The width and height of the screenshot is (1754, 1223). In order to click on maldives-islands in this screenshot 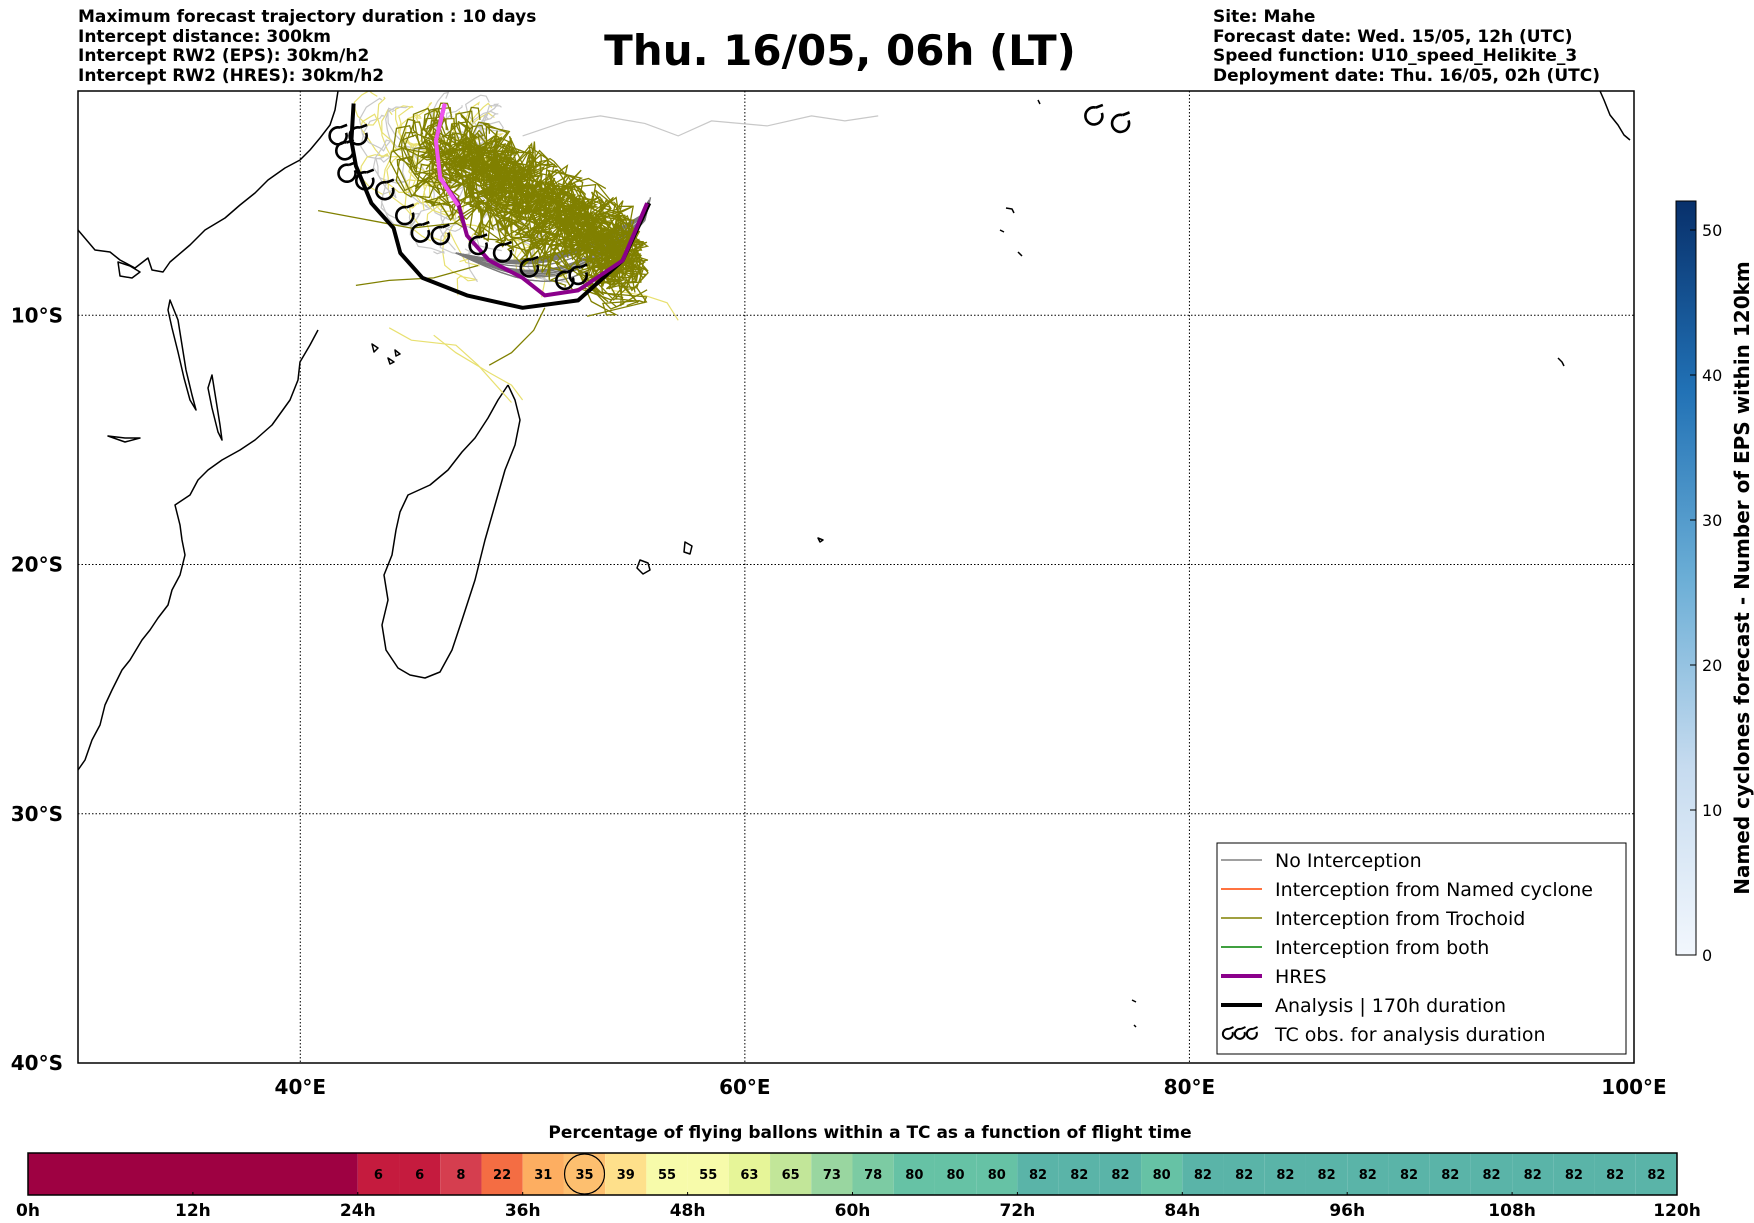, I will do `click(1334, 116)`.